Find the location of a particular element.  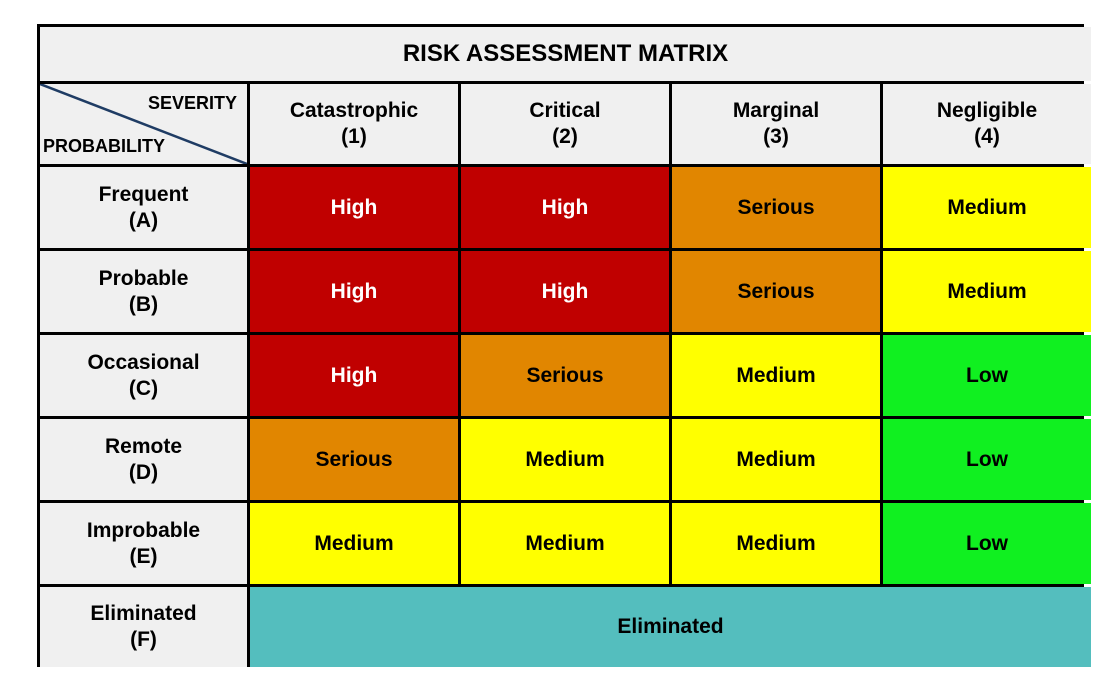

probability-code: (F) is located at coordinates (143, 639).